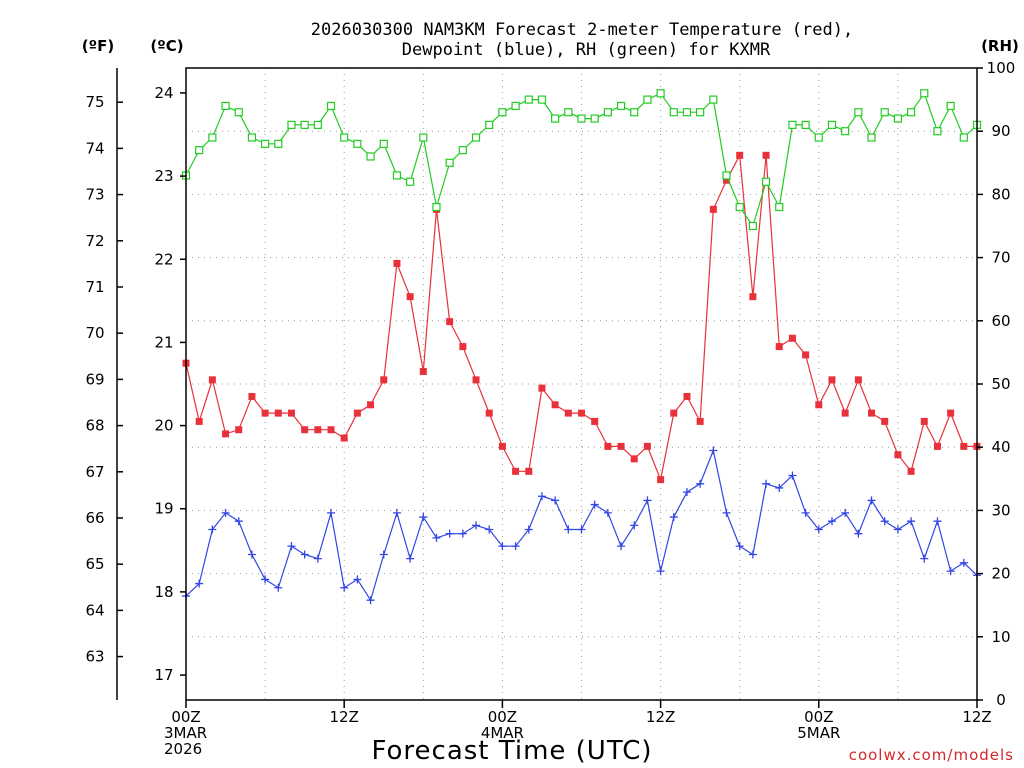 This screenshot has width=1024, height=768. I want to click on x-axis-title: Forecast Time (UTC), so click(511, 751).